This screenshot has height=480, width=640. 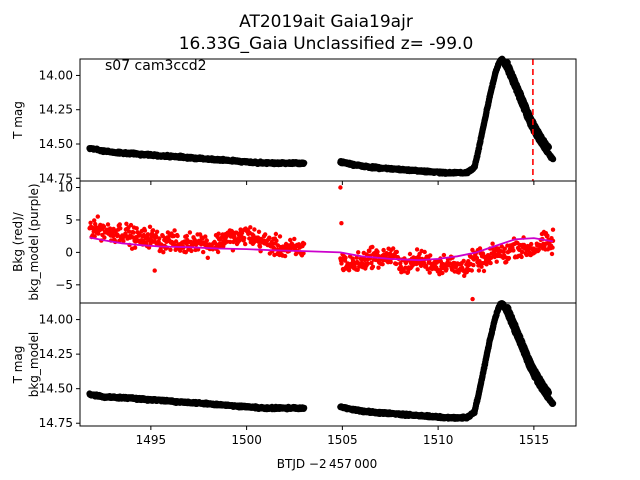 What do you see at coordinates (56, 110) in the screenshot?
I see `panel-0-ytick-label-1: 14.25` at bounding box center [56, 110].